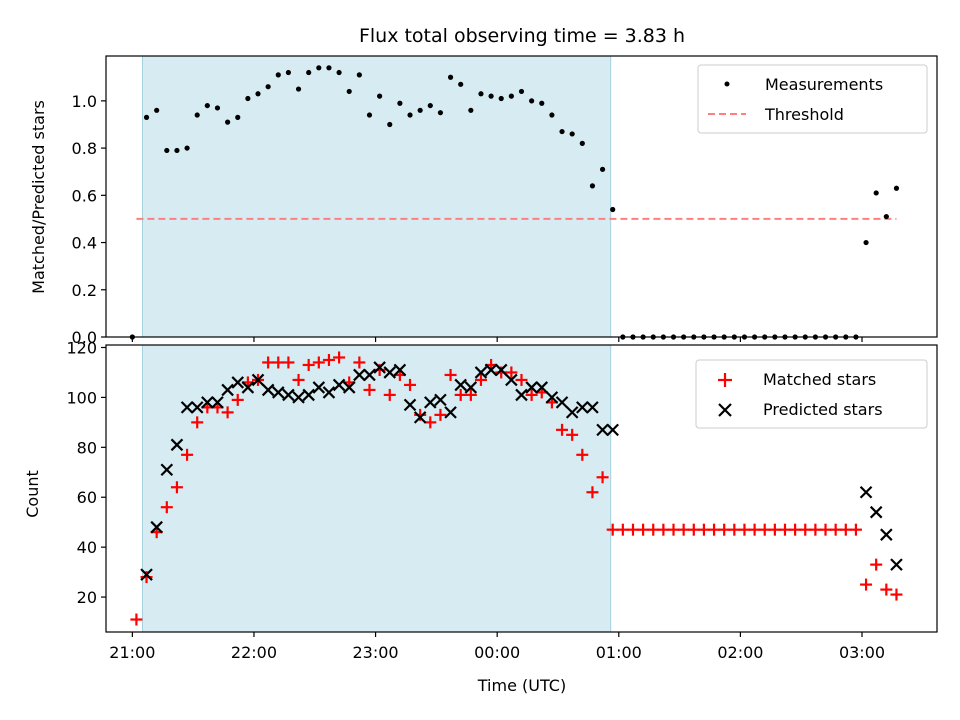  Describe the element at coordinates (727, 84) in the screenshot. I see `legend-measurements-marker` at that location.